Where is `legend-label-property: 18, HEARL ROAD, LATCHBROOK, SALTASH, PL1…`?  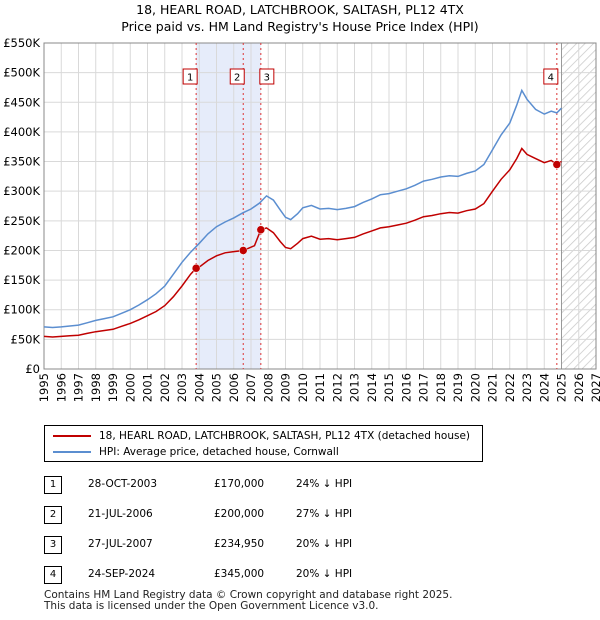 legend-label-property: 18, HEARL ROAD, LATCHBROOK, SALTASH, PL1… is located at coordinates (285, 436).